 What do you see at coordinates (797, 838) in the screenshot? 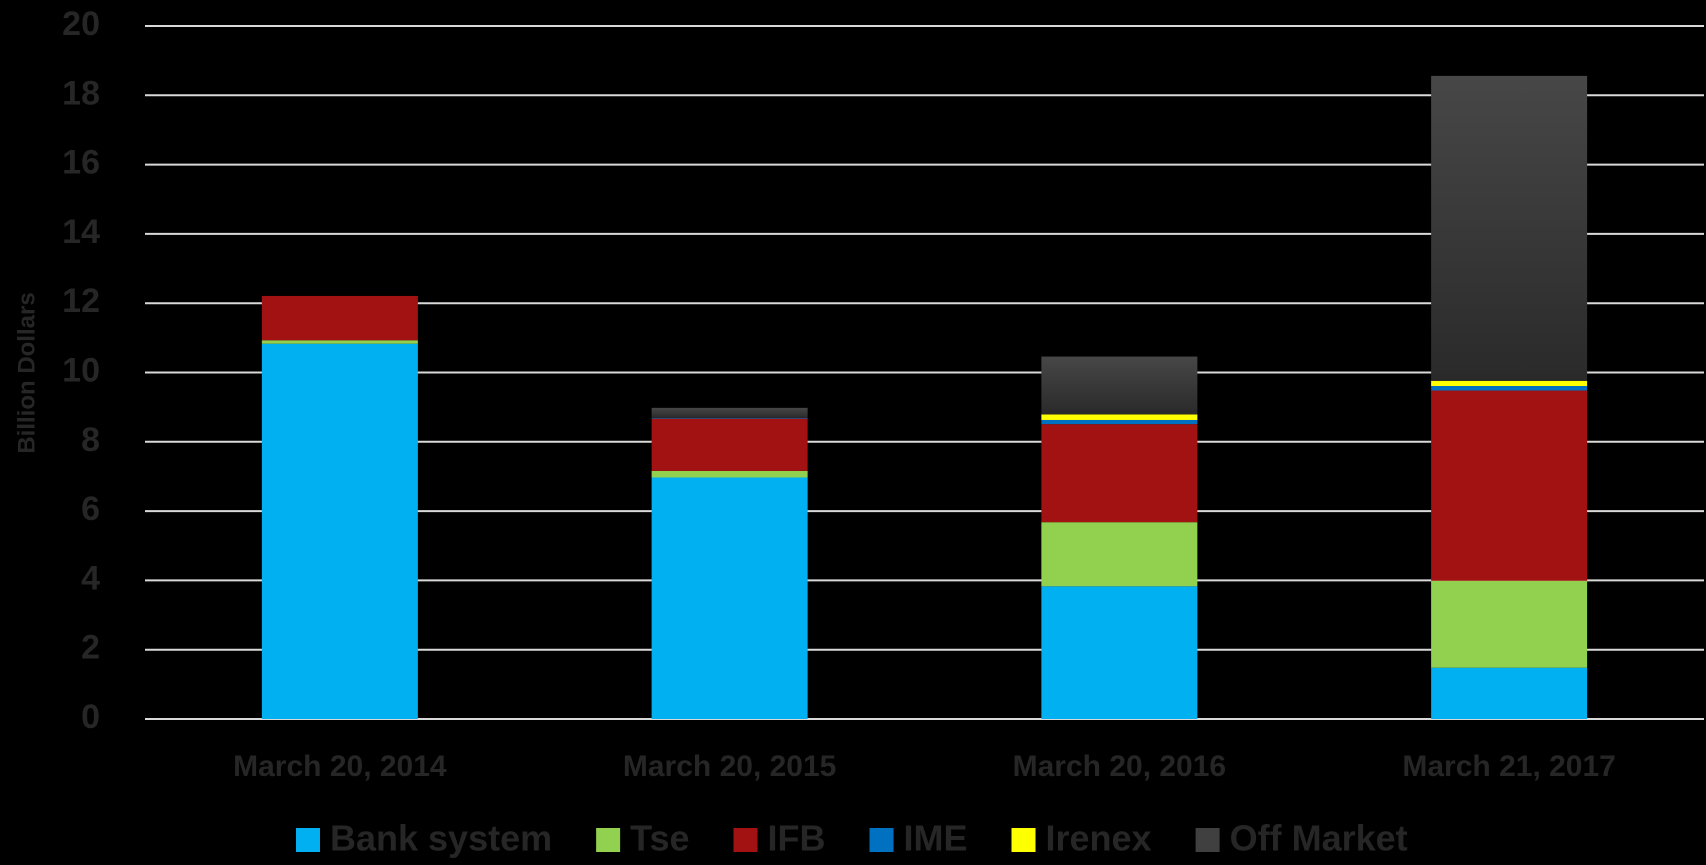
I see `legend-label: IFB` at bounding box center [797, 838].